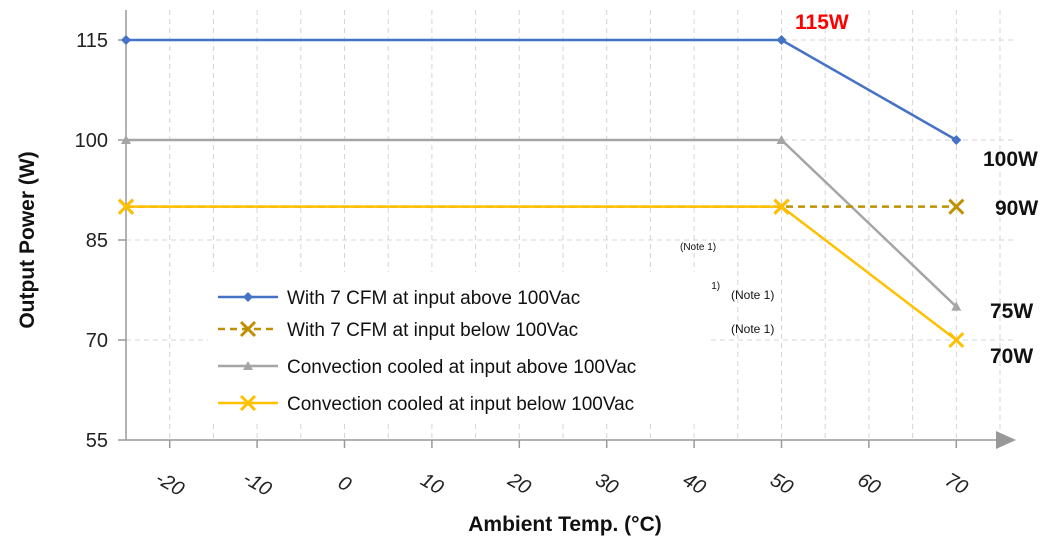 Image resolution: width=1061 pixels, height=544 pixels. What do you see at coordinates (432, 484) in the screenshot?
I see `x-tick-label: 10` at bounding box center [432, 484].